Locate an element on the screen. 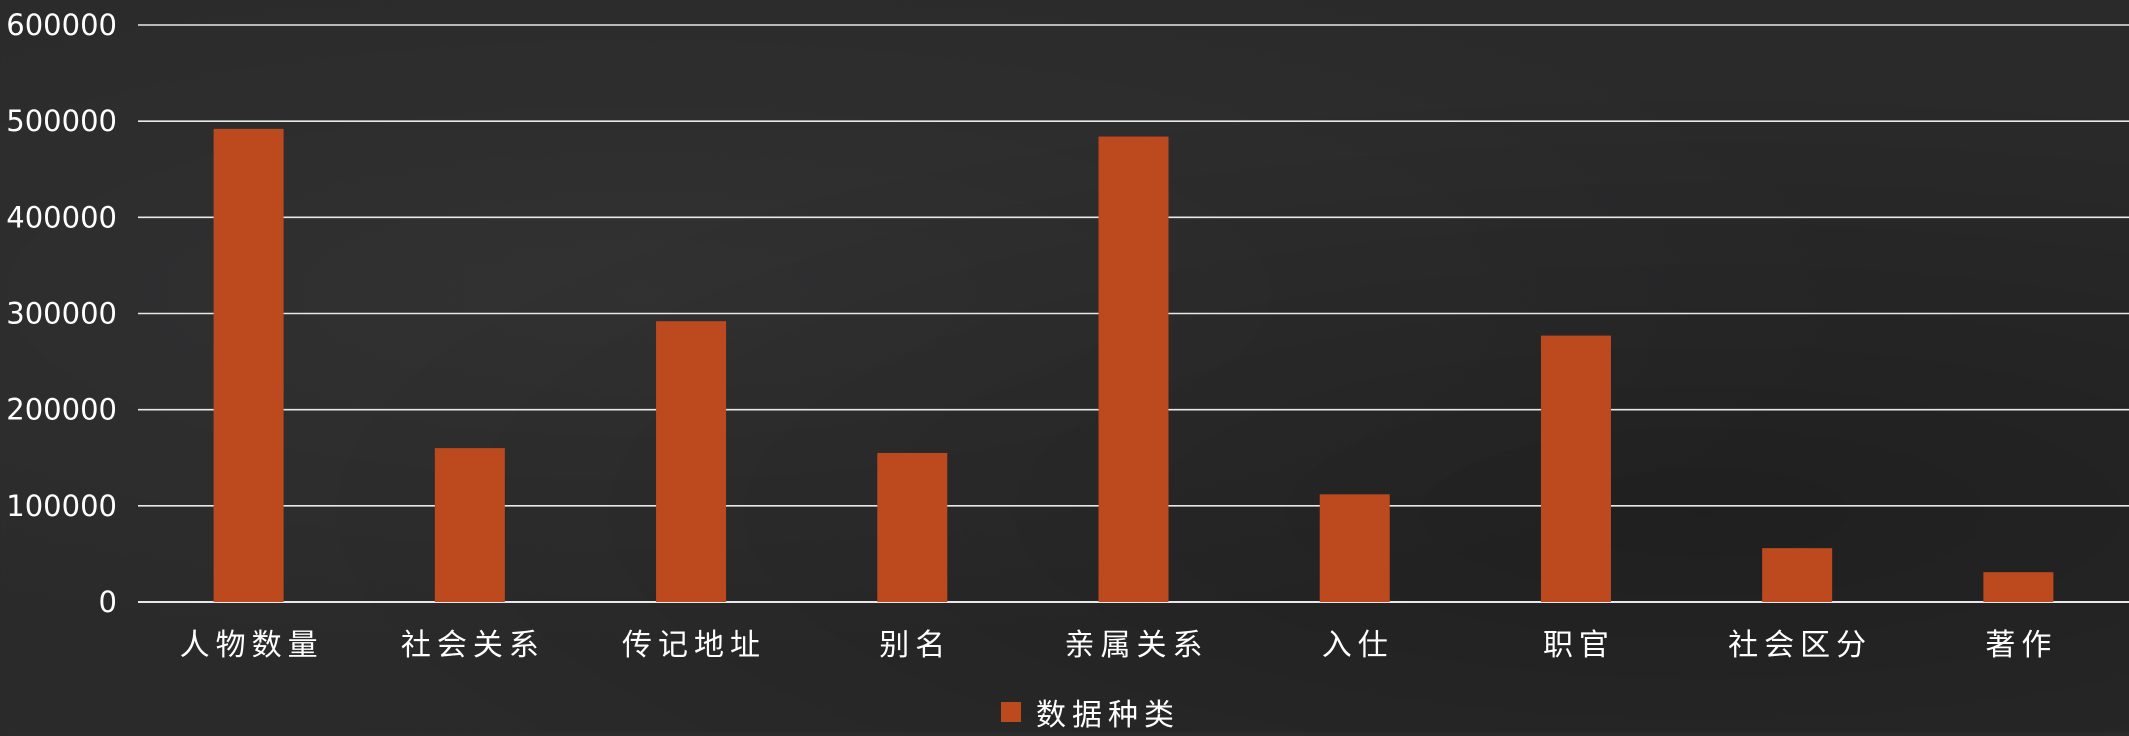 The image size is (2129, 736). y-axis-ticks: 0 100000 200000 300000 400000 500000 600000 is located at coordinates (61, 313).